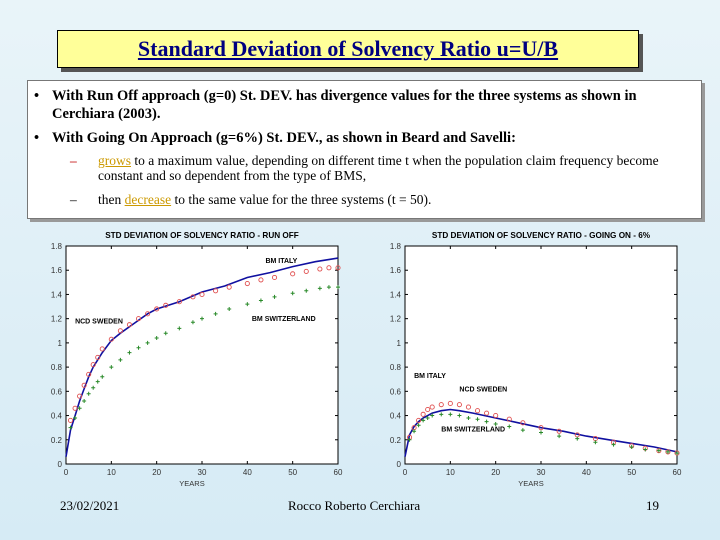  What do you see at coordinates (57, 270) in the screenshot?
I see `y-tick-label: 1.6` at bounding box center [57, 270].